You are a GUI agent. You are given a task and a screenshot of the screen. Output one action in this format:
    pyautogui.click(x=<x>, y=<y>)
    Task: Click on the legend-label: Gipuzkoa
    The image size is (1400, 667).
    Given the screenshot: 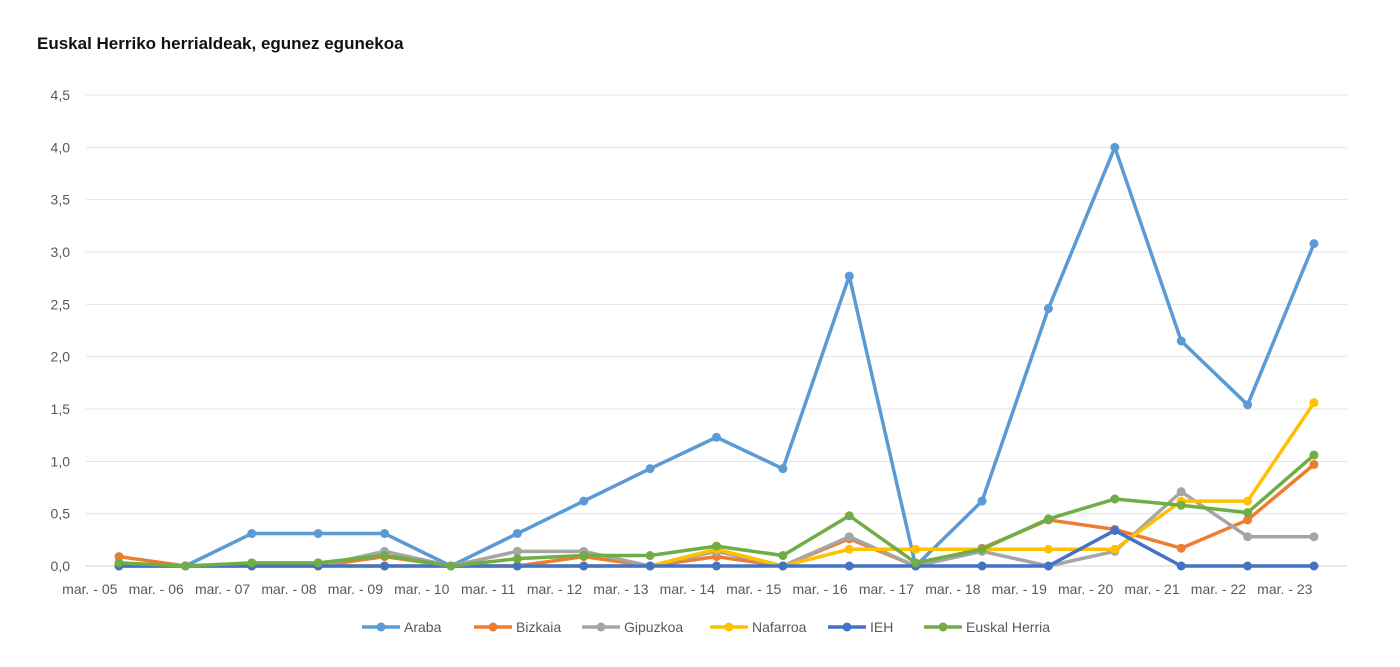 What is the action you would take?
    pyautogui.click(x=653, y=627)
    